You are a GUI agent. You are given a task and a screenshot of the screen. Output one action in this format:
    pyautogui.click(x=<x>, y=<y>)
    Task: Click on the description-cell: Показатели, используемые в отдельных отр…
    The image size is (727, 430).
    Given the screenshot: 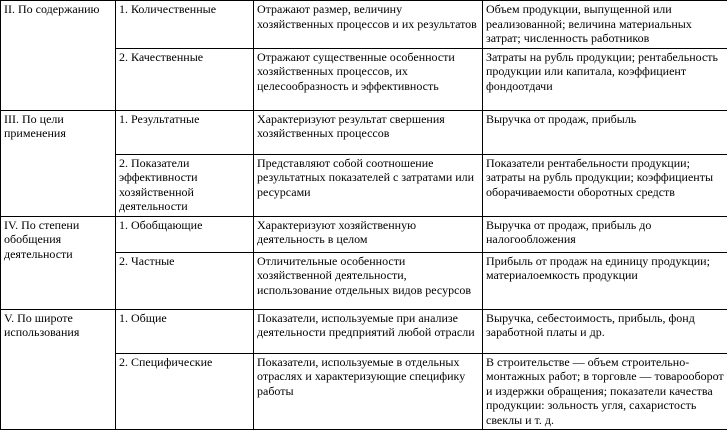 What is the action you would take?
    pyautogui.click(x=368, y=391)
    